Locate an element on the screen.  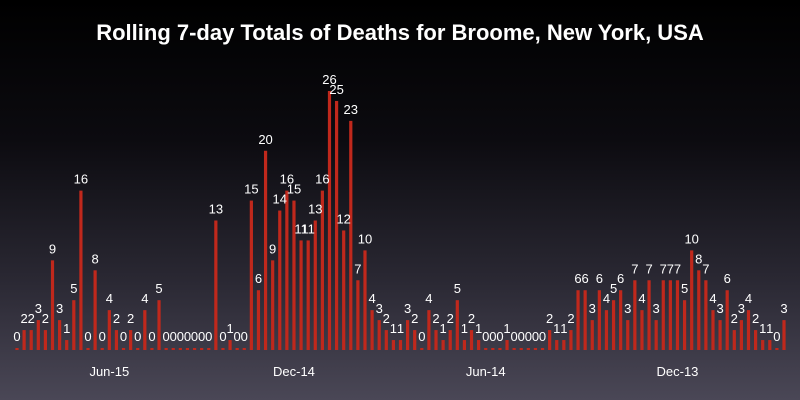
data-label: 10 is located at coordinates (365, 238).